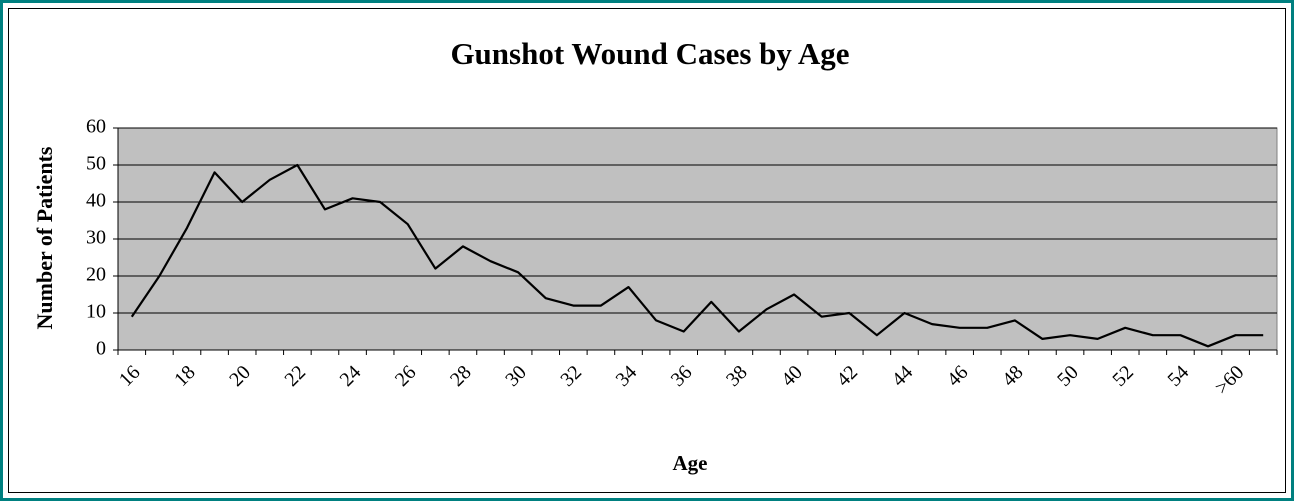  What do you see at coordinates (44, 237) in the screenshot?
I see `y-axis-label: Number of Patients` at bounding box center [44, 237].